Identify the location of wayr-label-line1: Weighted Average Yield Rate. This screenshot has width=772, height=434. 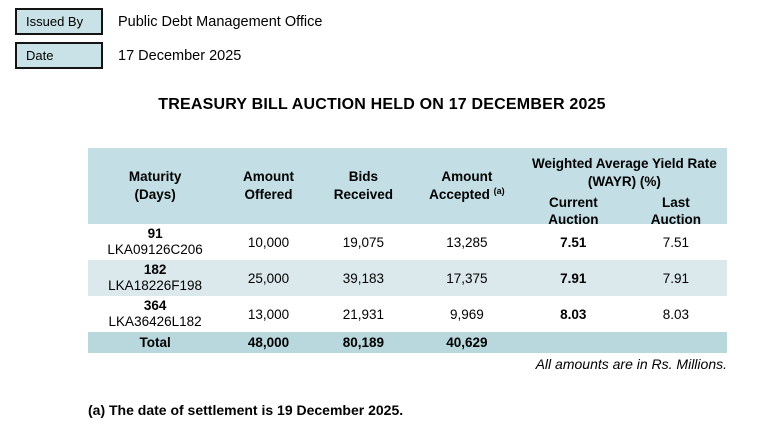
(624, 163).